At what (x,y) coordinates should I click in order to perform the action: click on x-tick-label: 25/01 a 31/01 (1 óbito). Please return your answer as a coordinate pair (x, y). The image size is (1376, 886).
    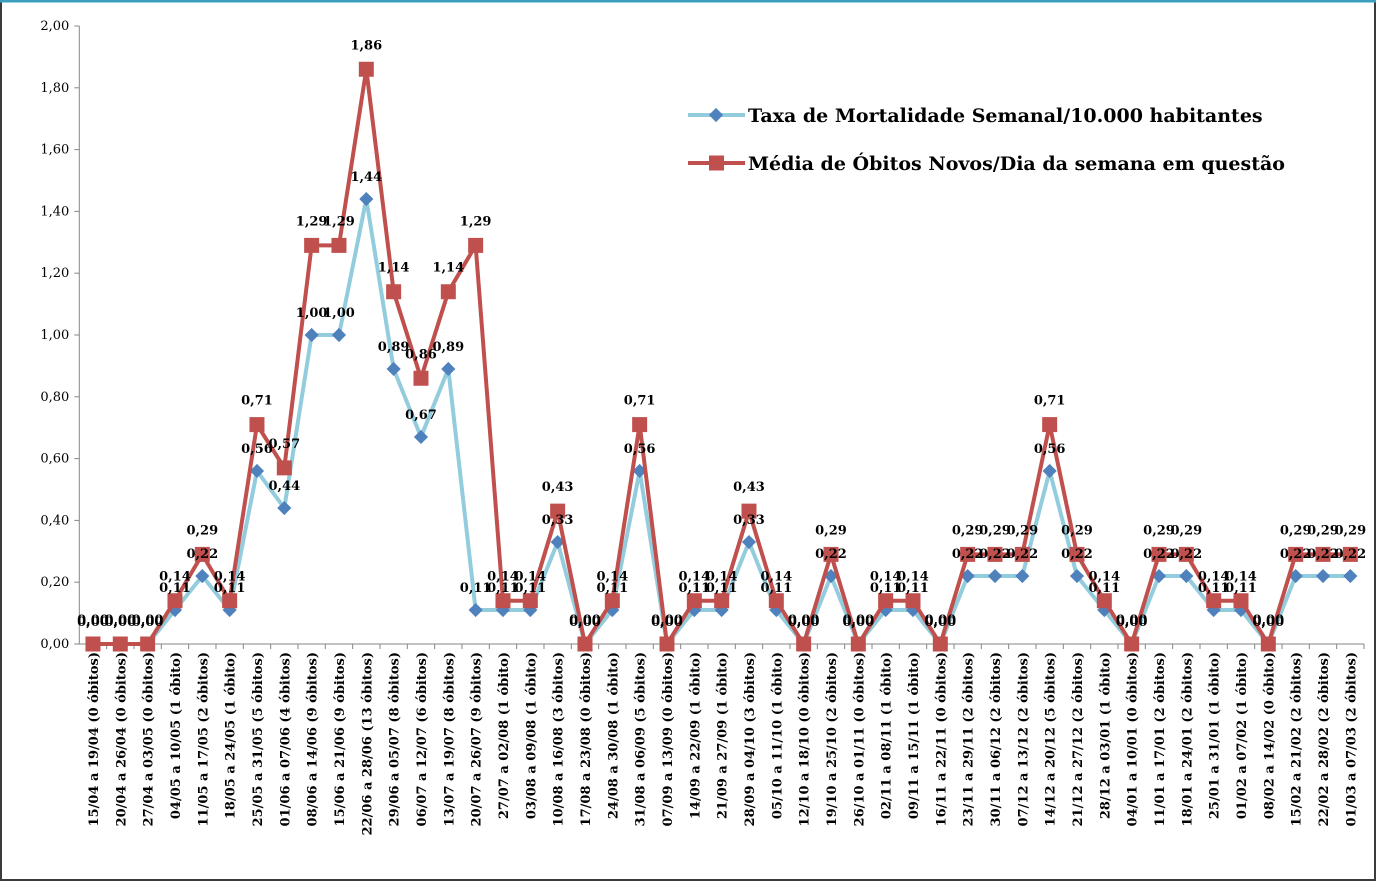
    Looking at the image, I should click on (1215, 735).